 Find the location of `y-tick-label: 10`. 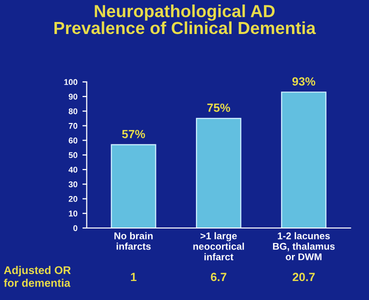

y-tick-label: 10 is located at coordinates (73, 213).